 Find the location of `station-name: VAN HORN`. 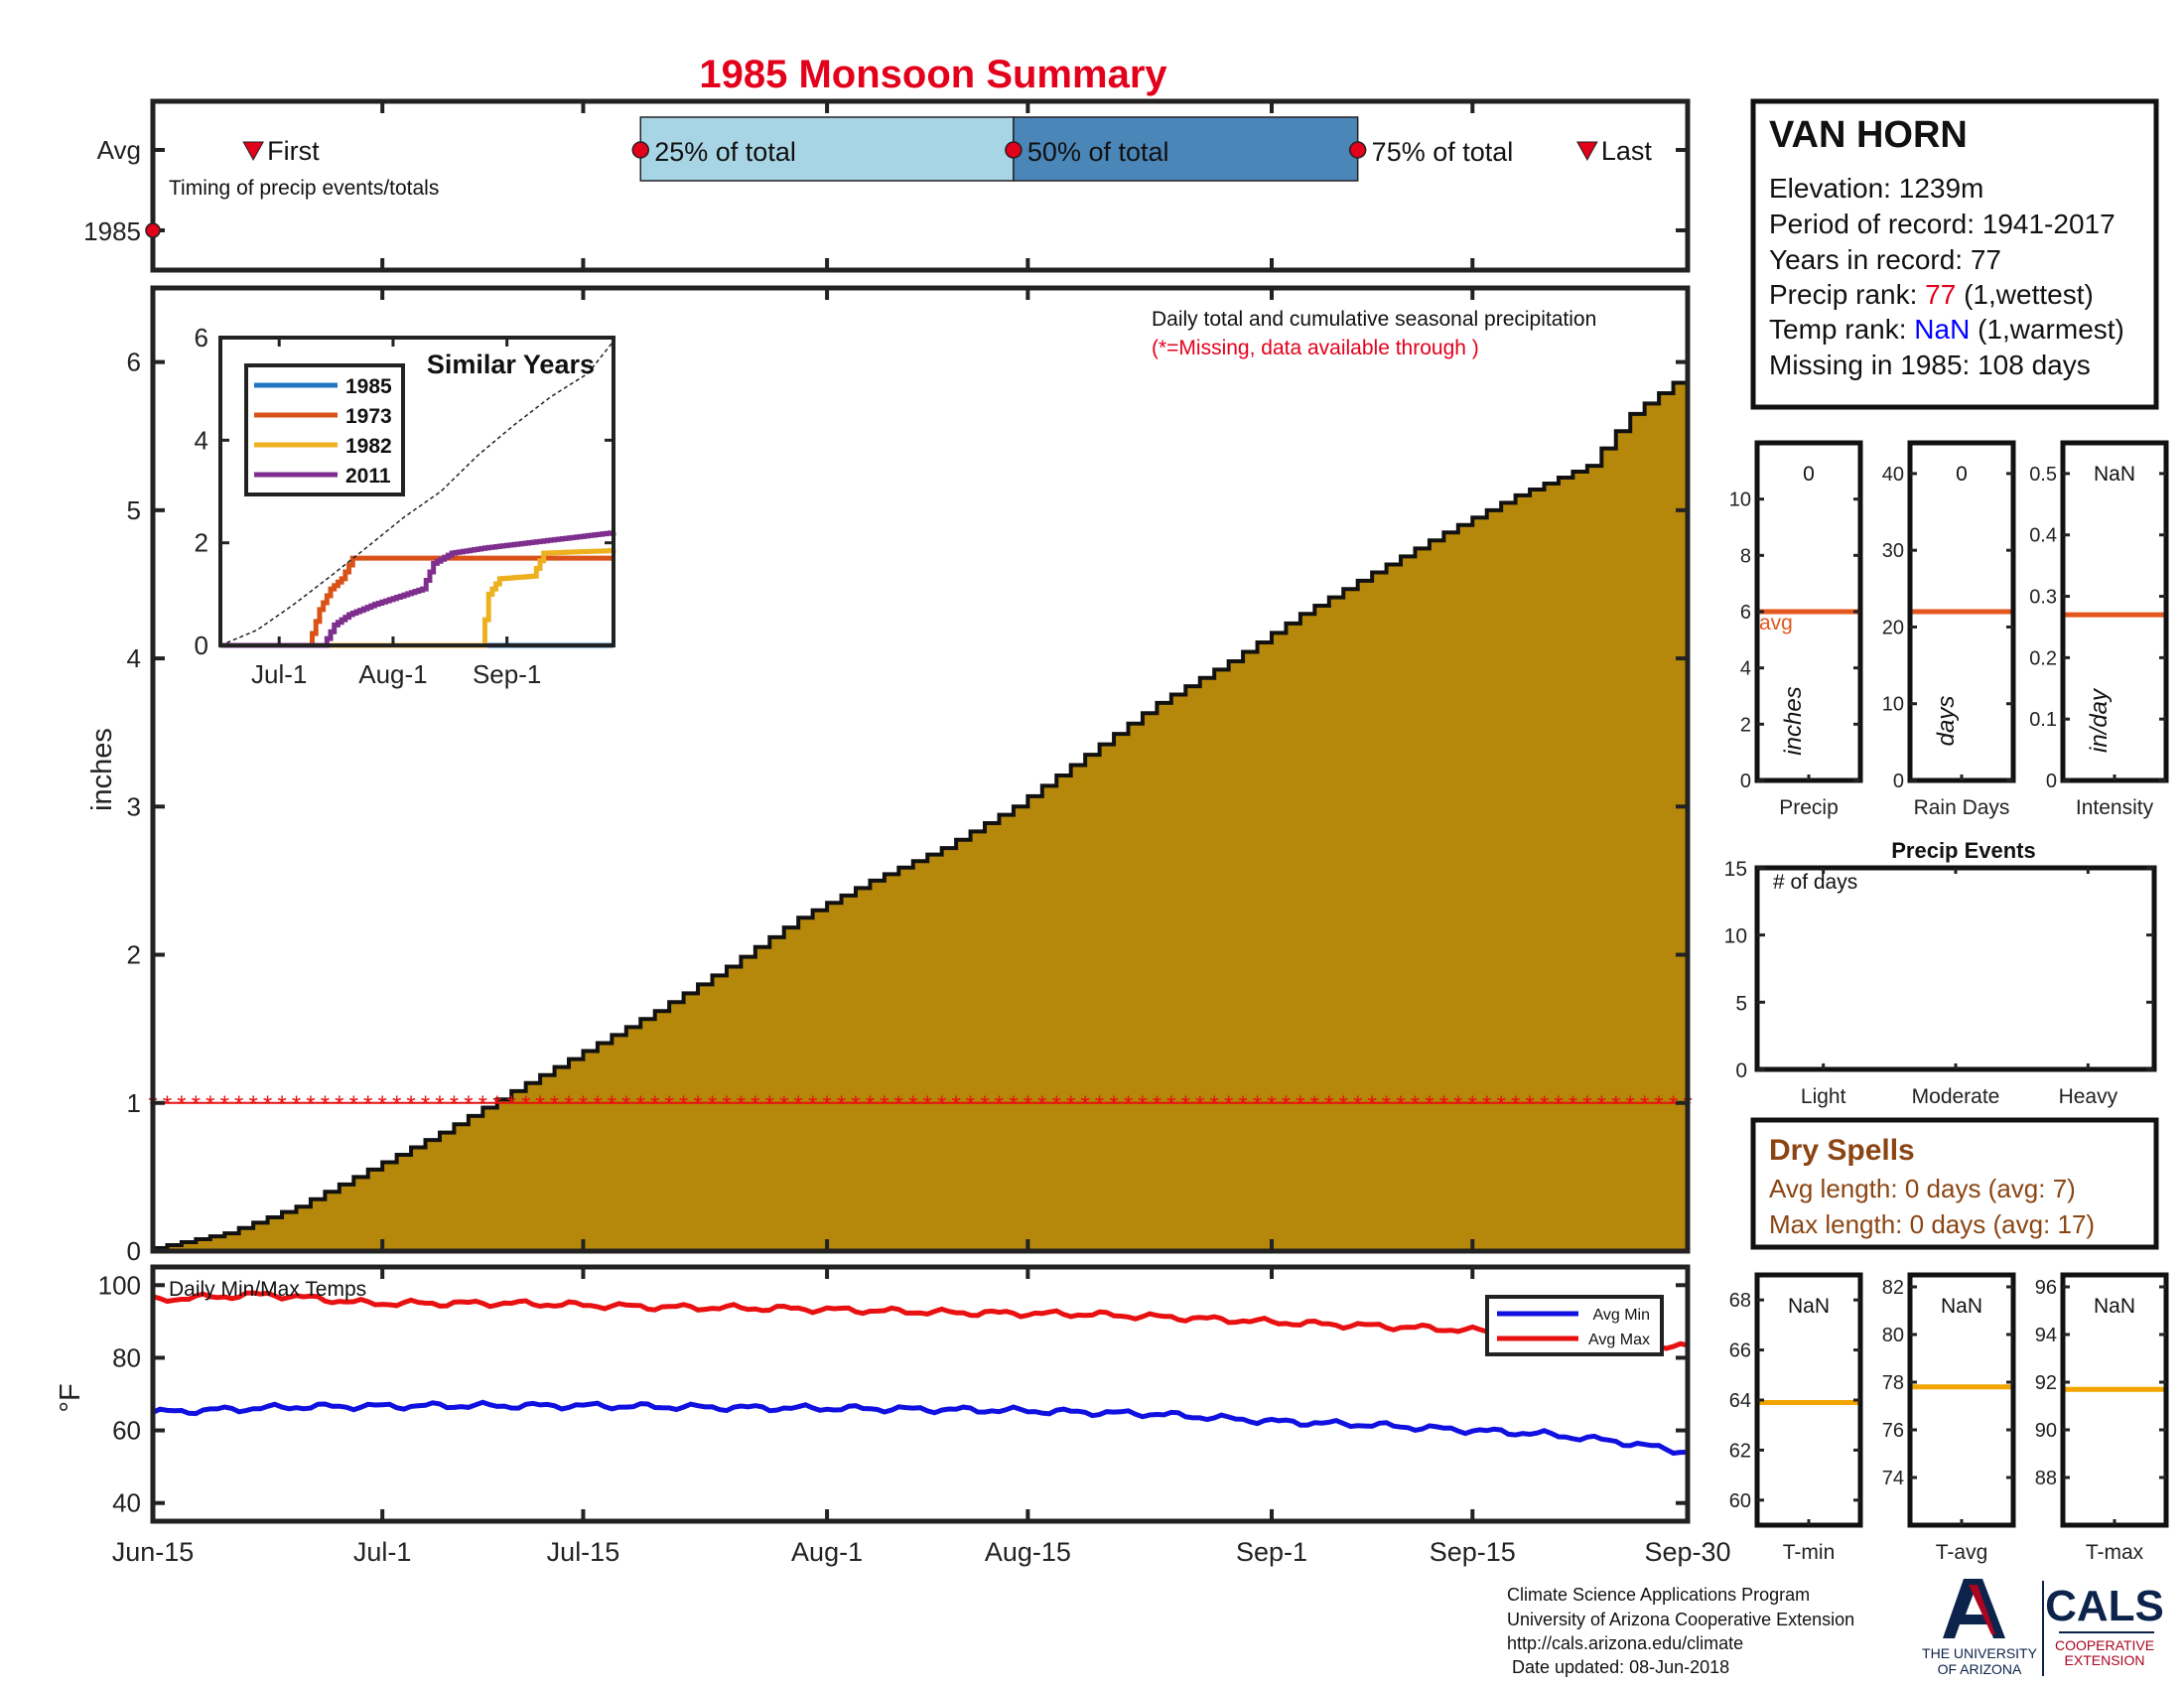

station-name: VAN HORN is located at coordinates (1868, 135).